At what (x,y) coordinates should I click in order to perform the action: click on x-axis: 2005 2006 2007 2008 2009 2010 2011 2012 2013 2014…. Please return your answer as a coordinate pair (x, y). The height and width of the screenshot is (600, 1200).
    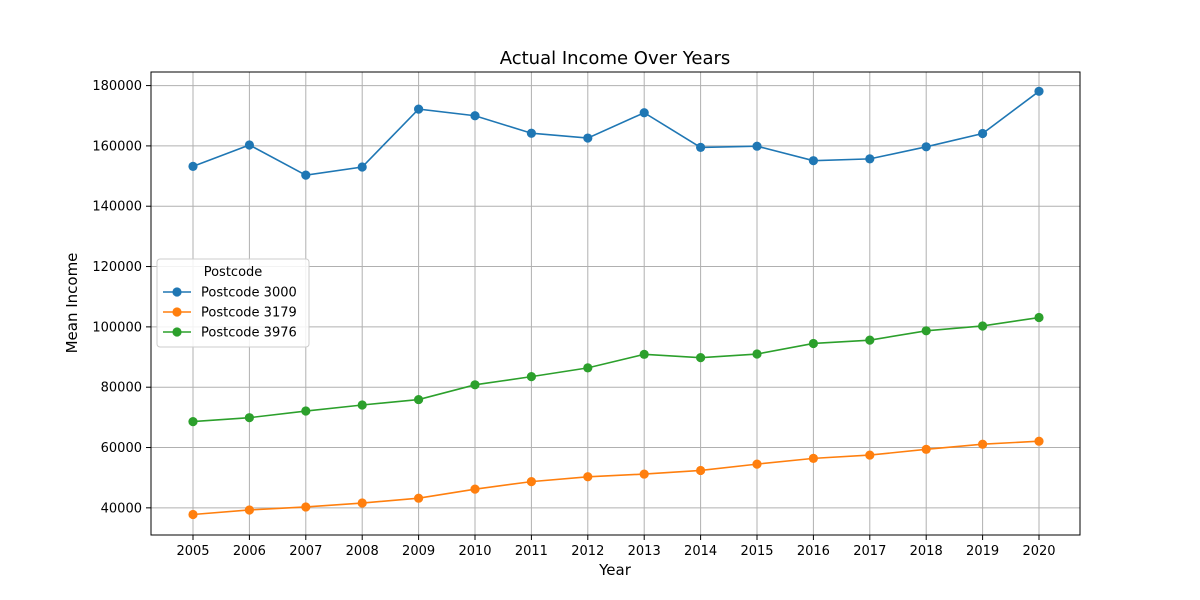
    Looking at the image, I should click on (616, 547).